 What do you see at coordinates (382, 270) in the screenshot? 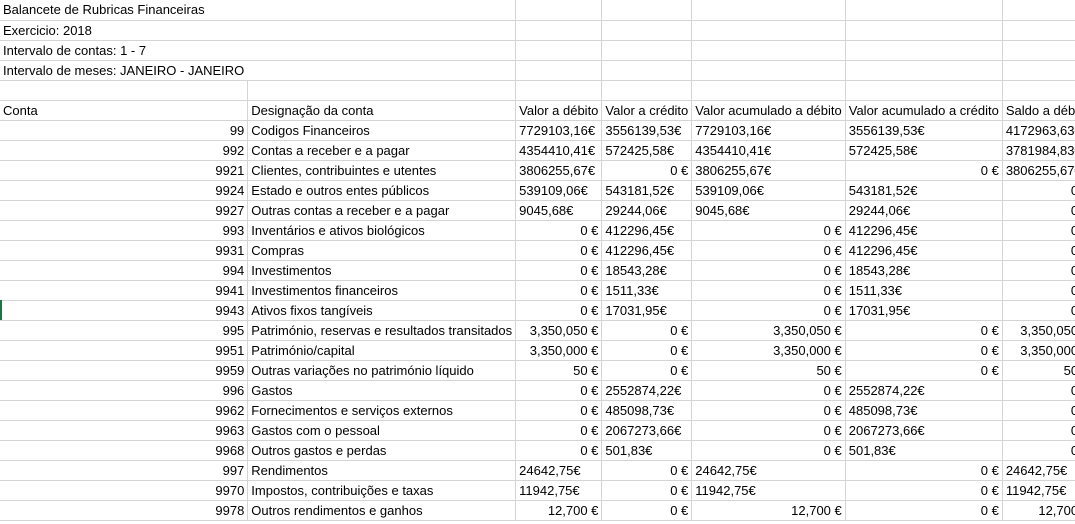
I see `account-name-cell: Investimentos` at bounding box center [382, 270].